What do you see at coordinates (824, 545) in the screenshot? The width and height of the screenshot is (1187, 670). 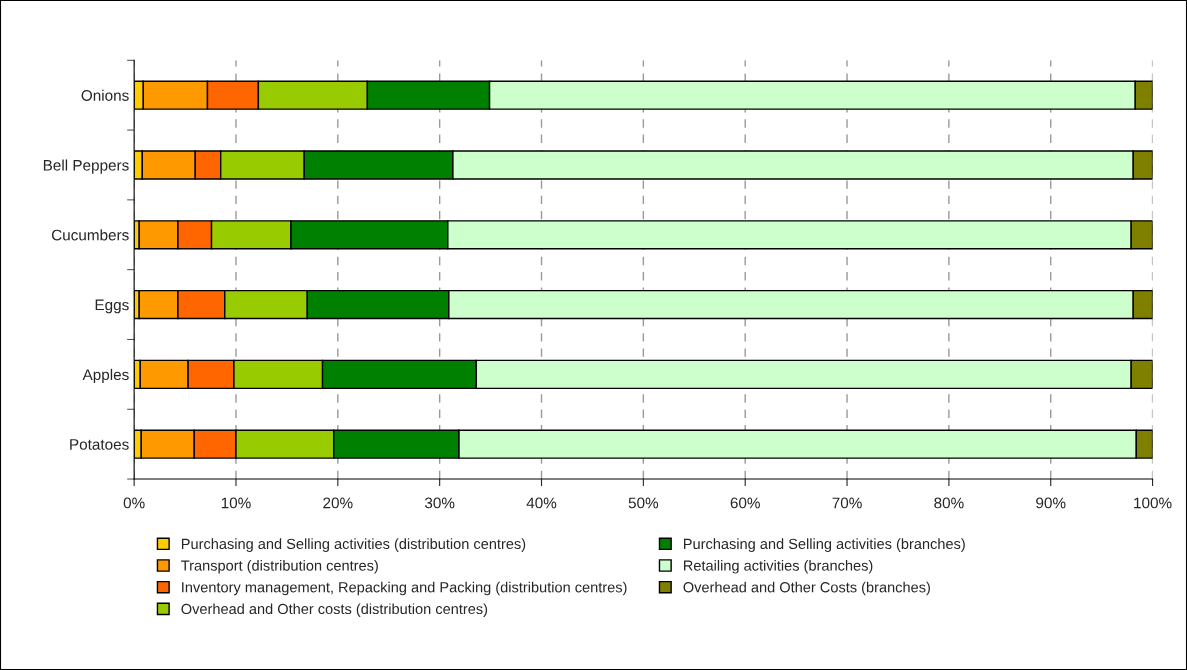 I see `legend-label: Purchasing and Selling activities (branches)` at bounding box center [824, 545].